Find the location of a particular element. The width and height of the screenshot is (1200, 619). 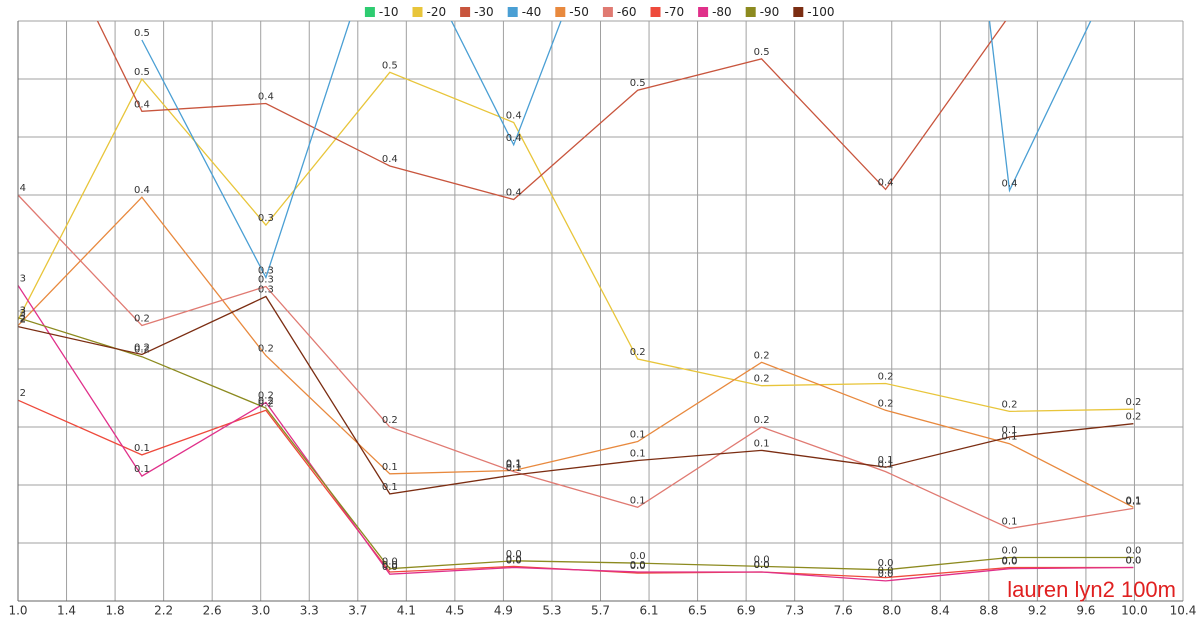

legend: -10 -20 -30 -40 -50 -60 -70 -80 -90 -100 is located at coordinates (599, 12).